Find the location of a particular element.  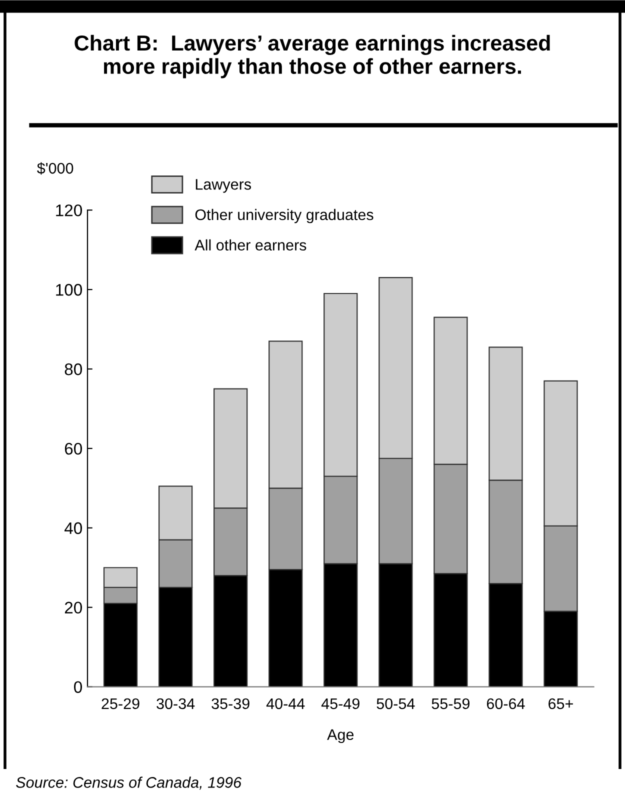

x-tick-label: 35-39 is located at coordinates (231, 704).